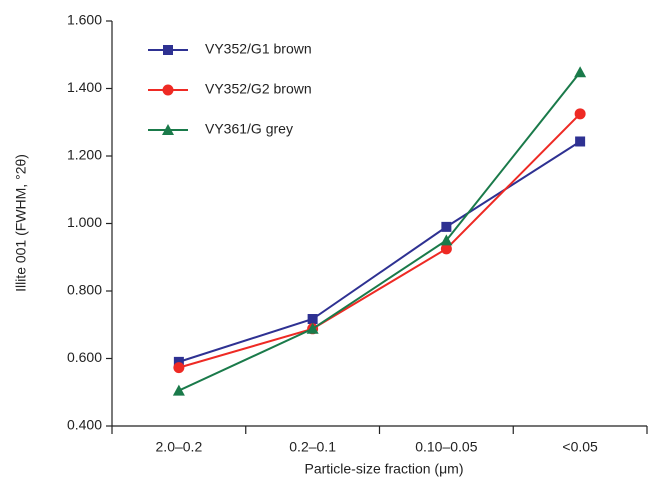 The width and height of the screenshot is (648, 490). Describe the element at coordinates (84, 155) in the screenshot. I see `y-tick-label: 1.200` at that location.